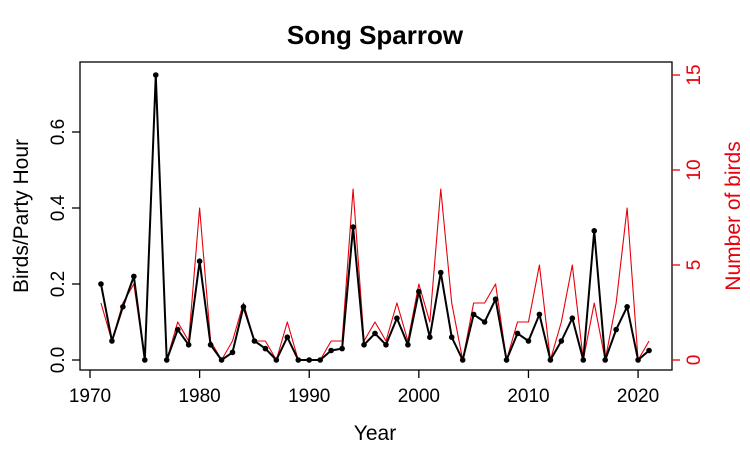 This screenshot has height=450, width=750. Describe the element at coordinates (90, 396) in the screenshot. I see `x-tick-label: 1970` at that location.